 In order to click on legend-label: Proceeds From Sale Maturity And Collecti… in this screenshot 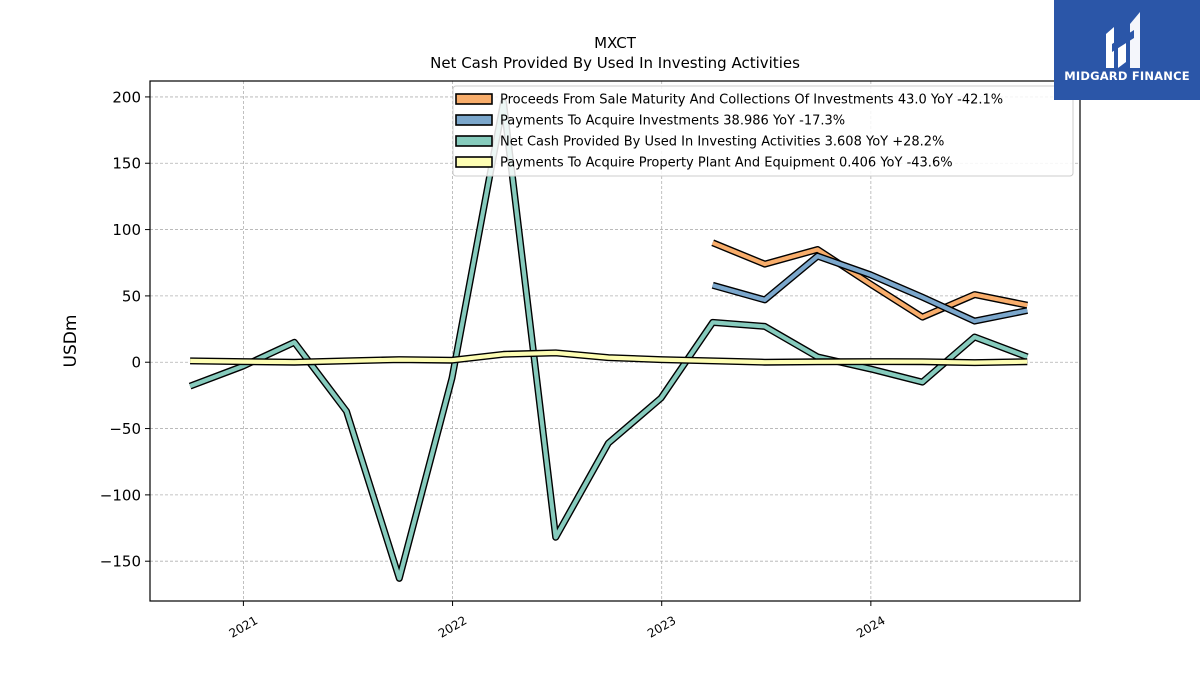, I will do `click(751, 100)`.